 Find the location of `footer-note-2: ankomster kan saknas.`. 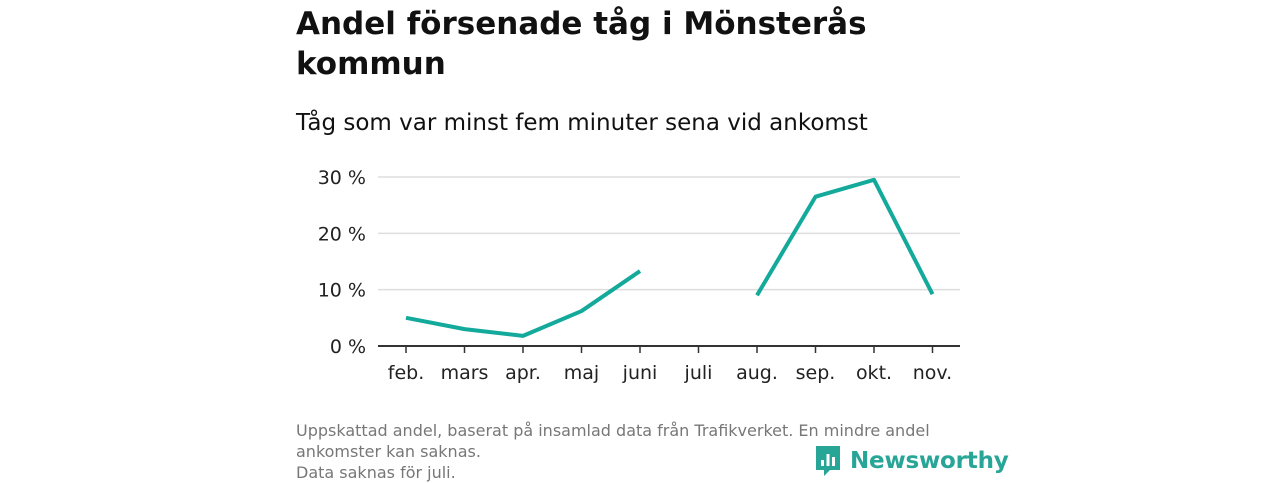

footer-note-2: ankomster kan saknas. is located at coordinates (388, 451).